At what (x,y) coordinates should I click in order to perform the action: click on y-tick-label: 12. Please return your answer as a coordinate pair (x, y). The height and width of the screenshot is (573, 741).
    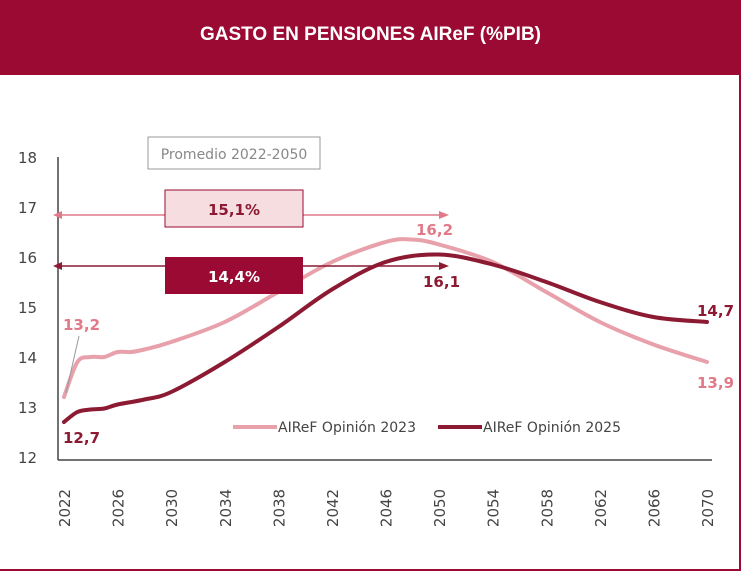
    Looking at the image, I should click on (27, 458).